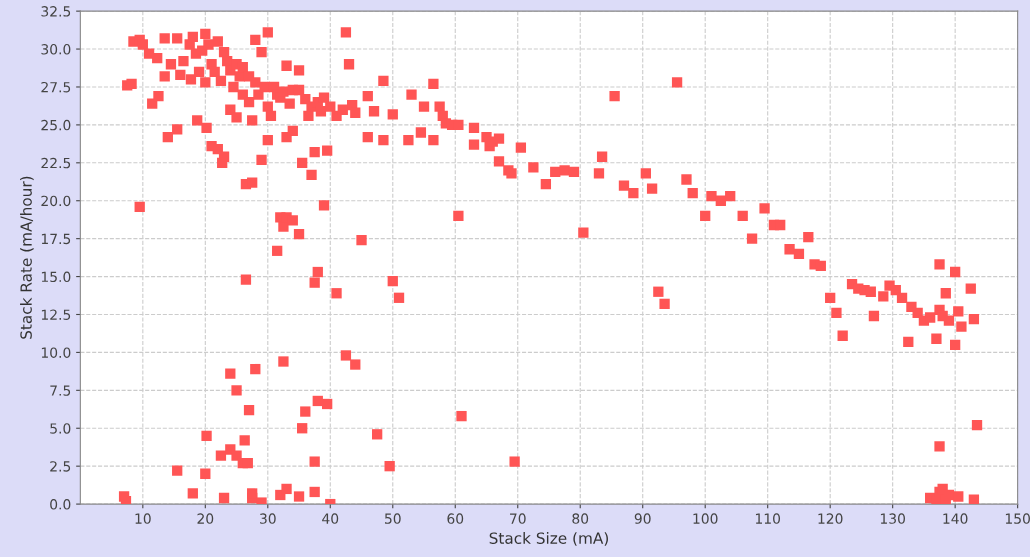 The width and height of the screenshot is (1030, 557). I want to click on y-tick-label: 2.5, so click(60, 466).